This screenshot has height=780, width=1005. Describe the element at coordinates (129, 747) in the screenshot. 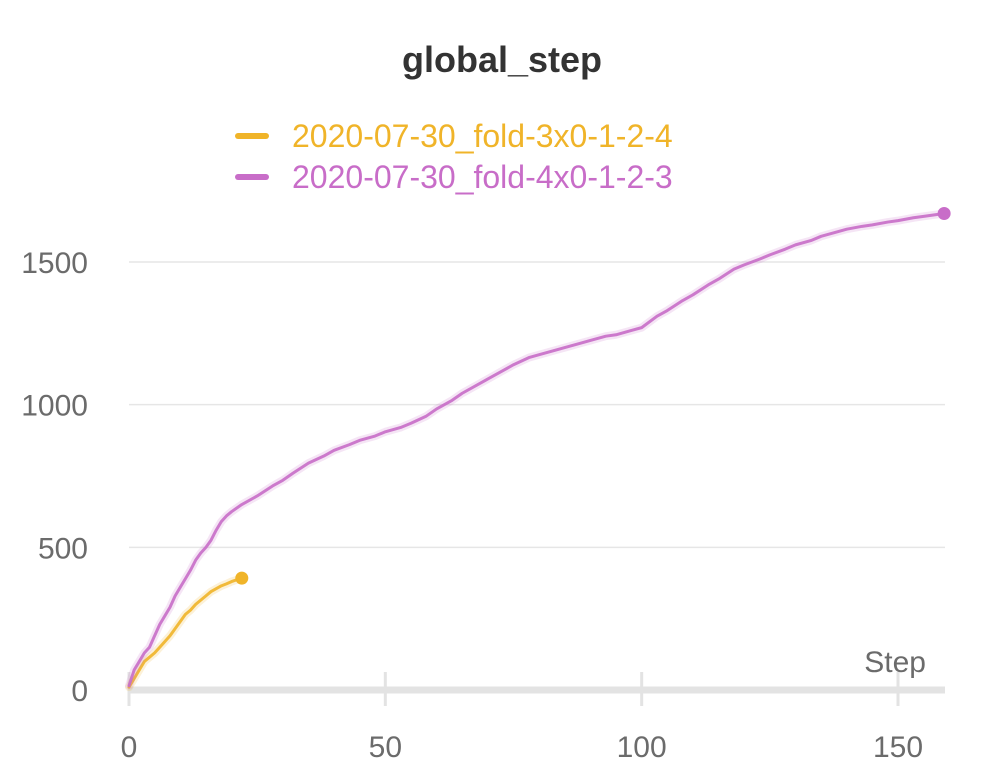

I see `x-tick-label: 0` at that location.